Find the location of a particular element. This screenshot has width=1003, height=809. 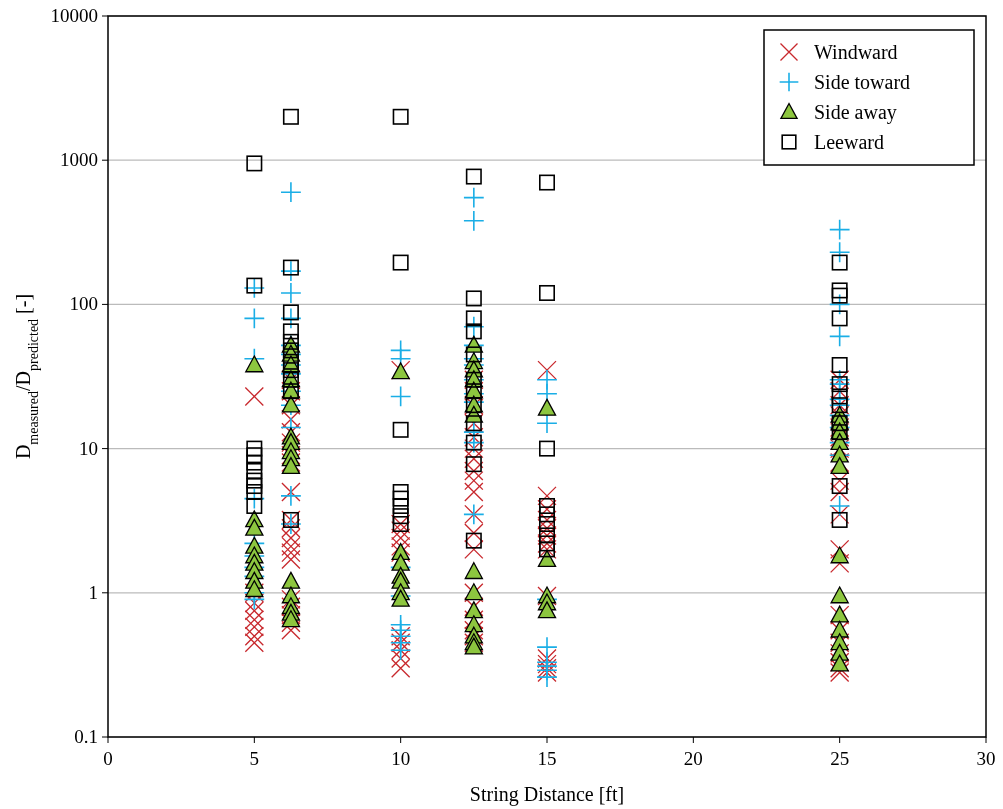

x-tick-label: 25 is located at coordinates (840, 758).